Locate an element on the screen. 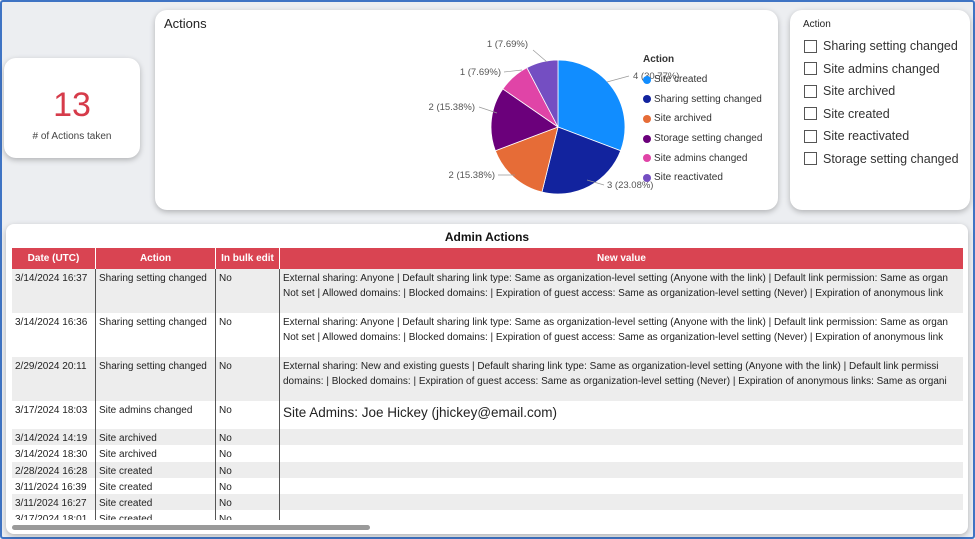 This screenshot has width=975, height=539. cell-date: 3/14/2024 16:37 is located at coordinates (54, 291).